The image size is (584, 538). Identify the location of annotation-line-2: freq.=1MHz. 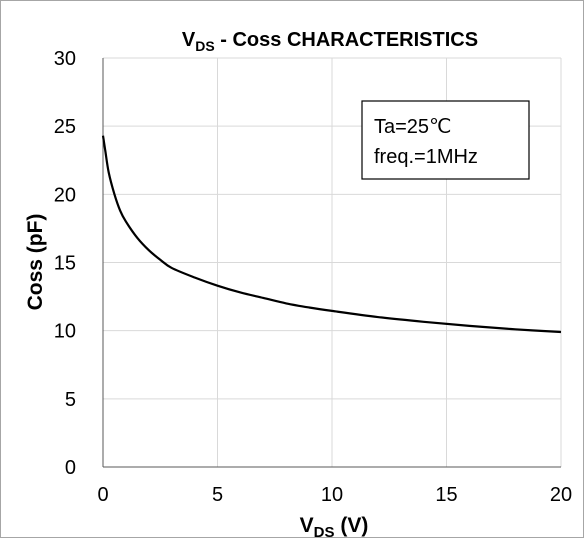
(426, 157).